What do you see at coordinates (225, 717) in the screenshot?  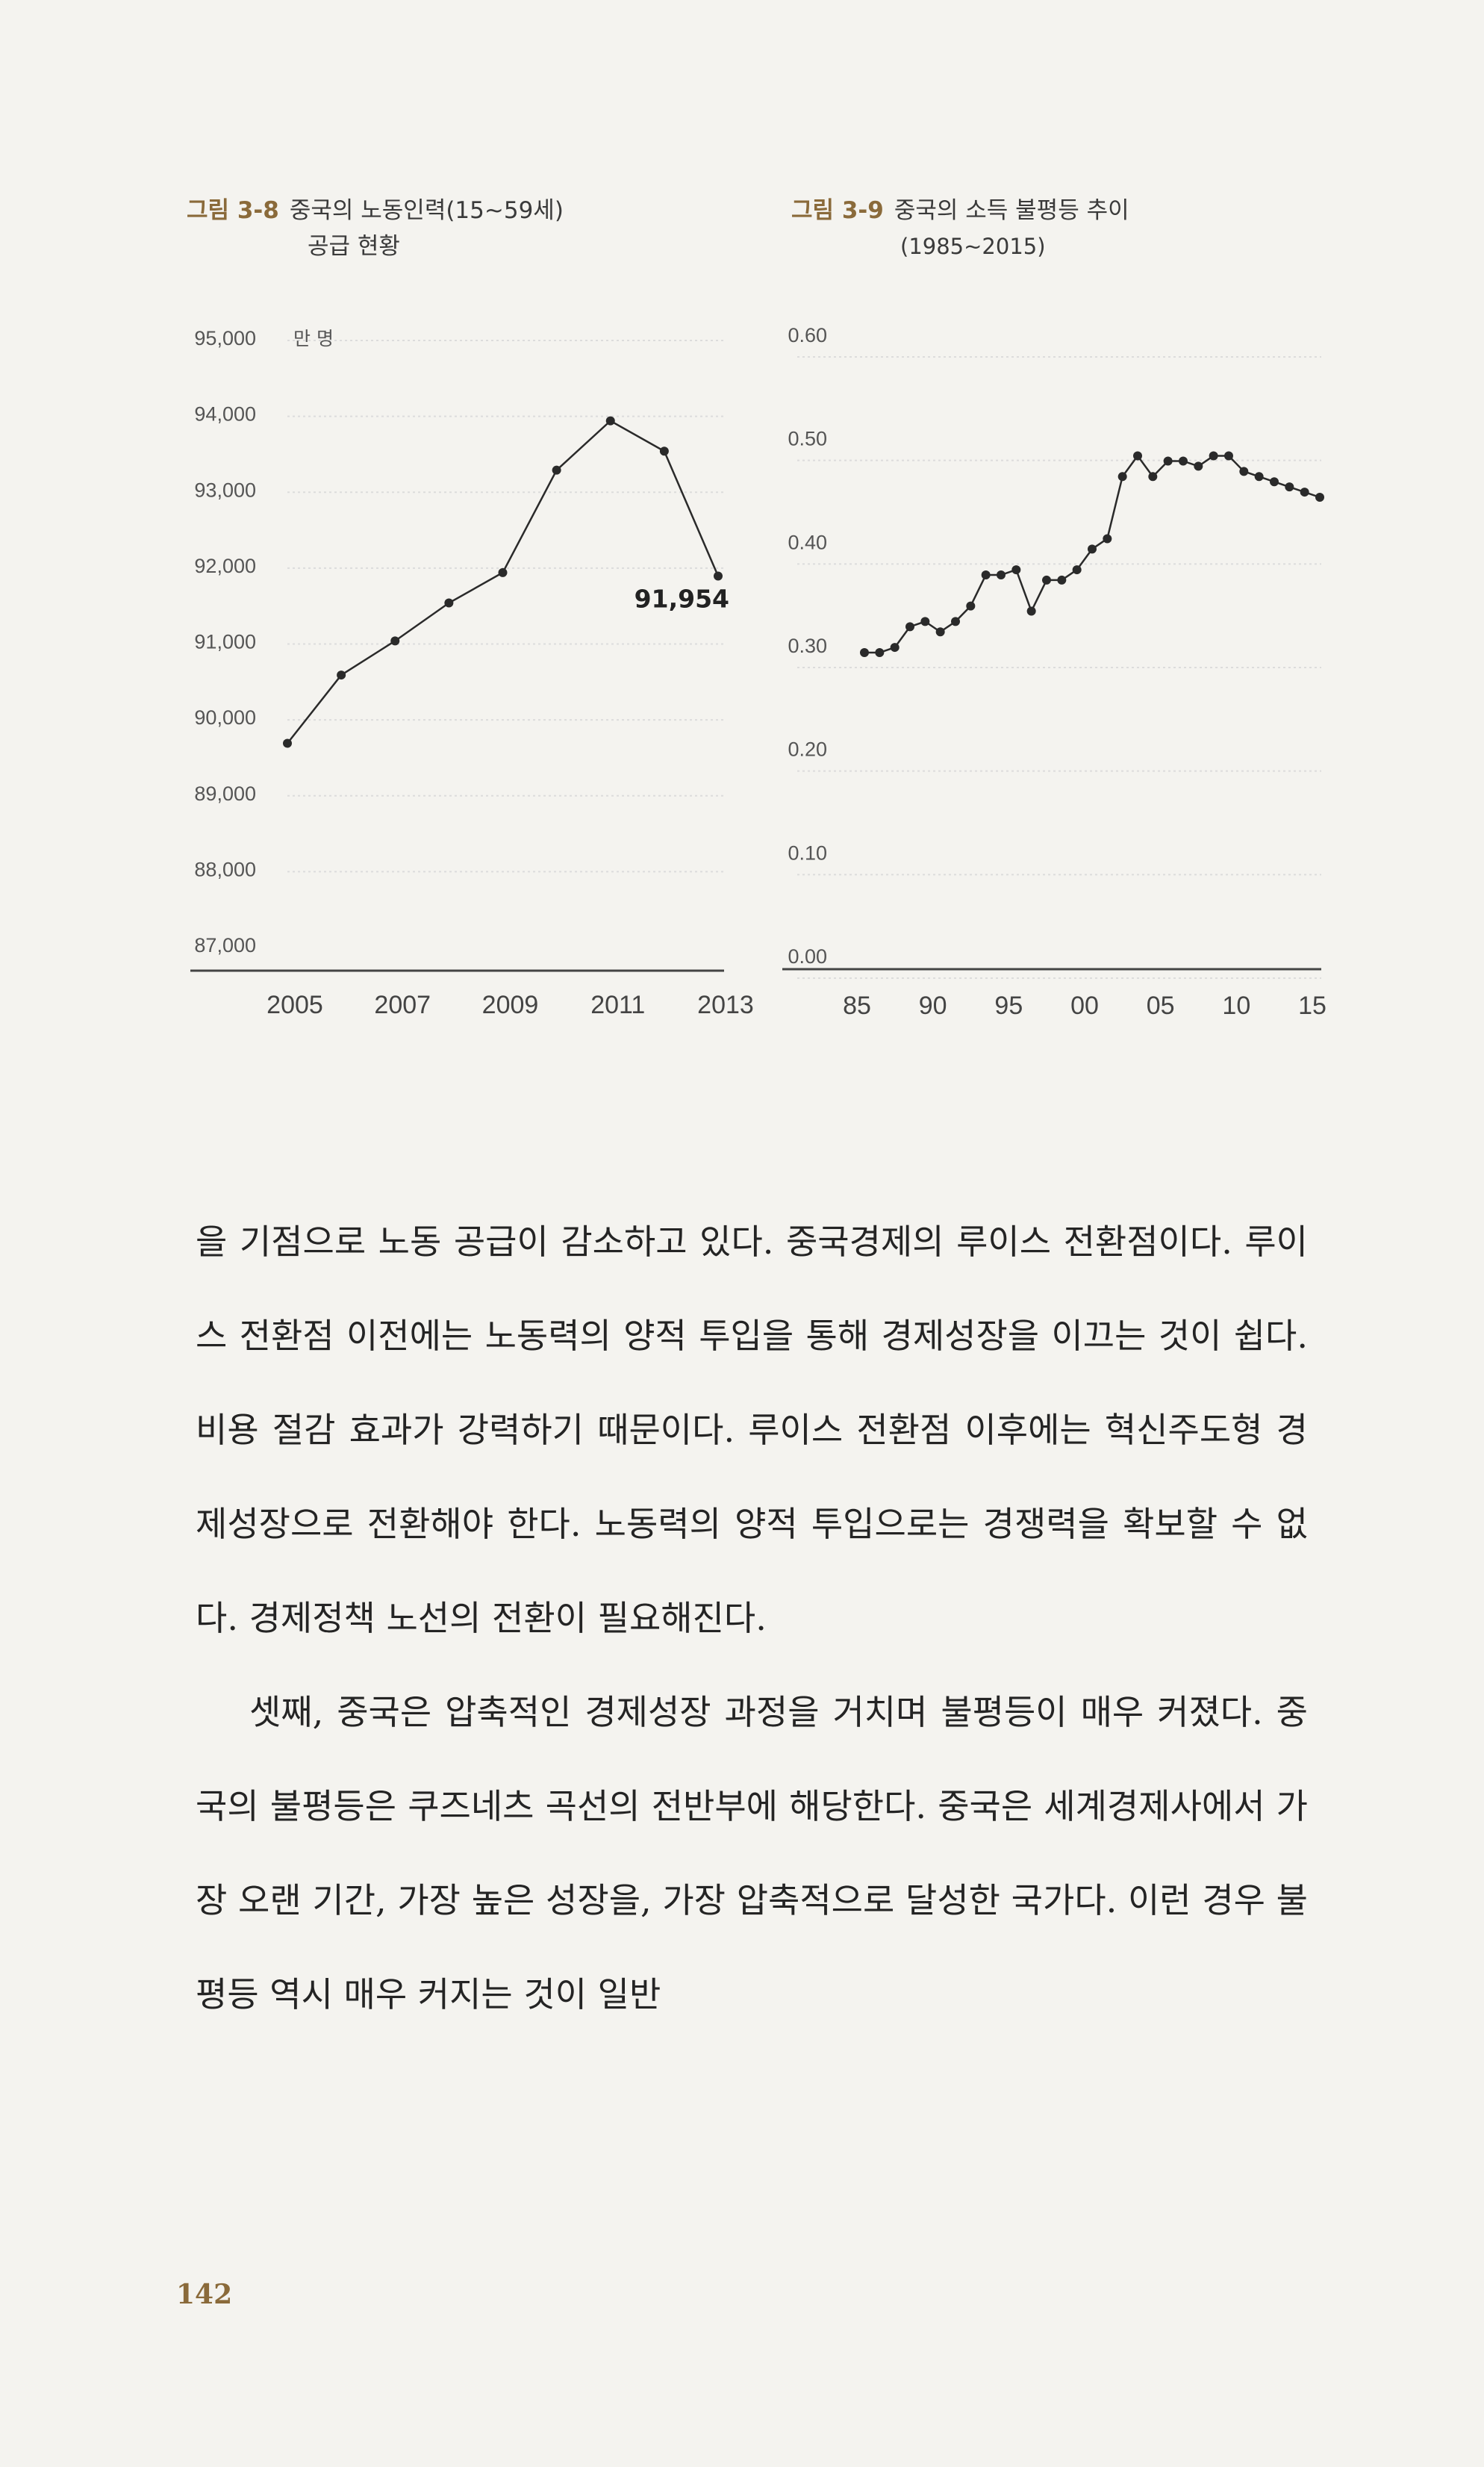 I see `y-tick-label: 90,000` at bounding box center [225, 717].